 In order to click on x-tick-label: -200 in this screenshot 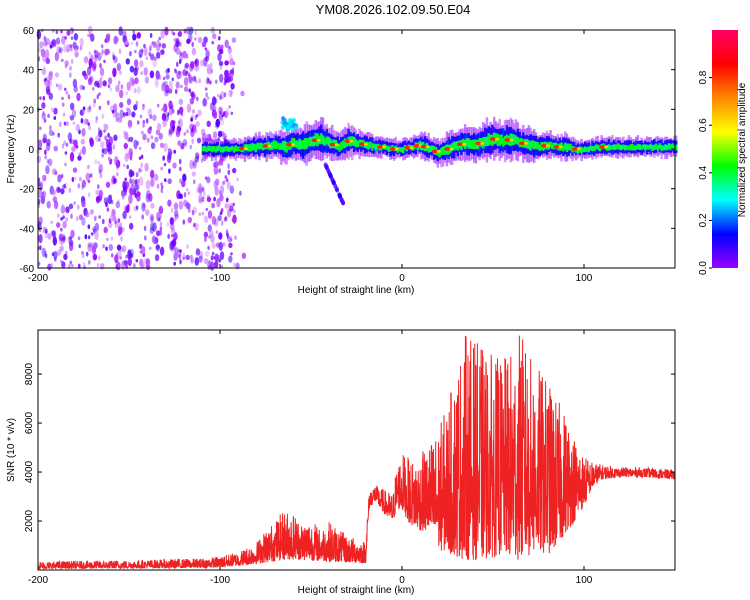, I will do `click(38, 580)`.